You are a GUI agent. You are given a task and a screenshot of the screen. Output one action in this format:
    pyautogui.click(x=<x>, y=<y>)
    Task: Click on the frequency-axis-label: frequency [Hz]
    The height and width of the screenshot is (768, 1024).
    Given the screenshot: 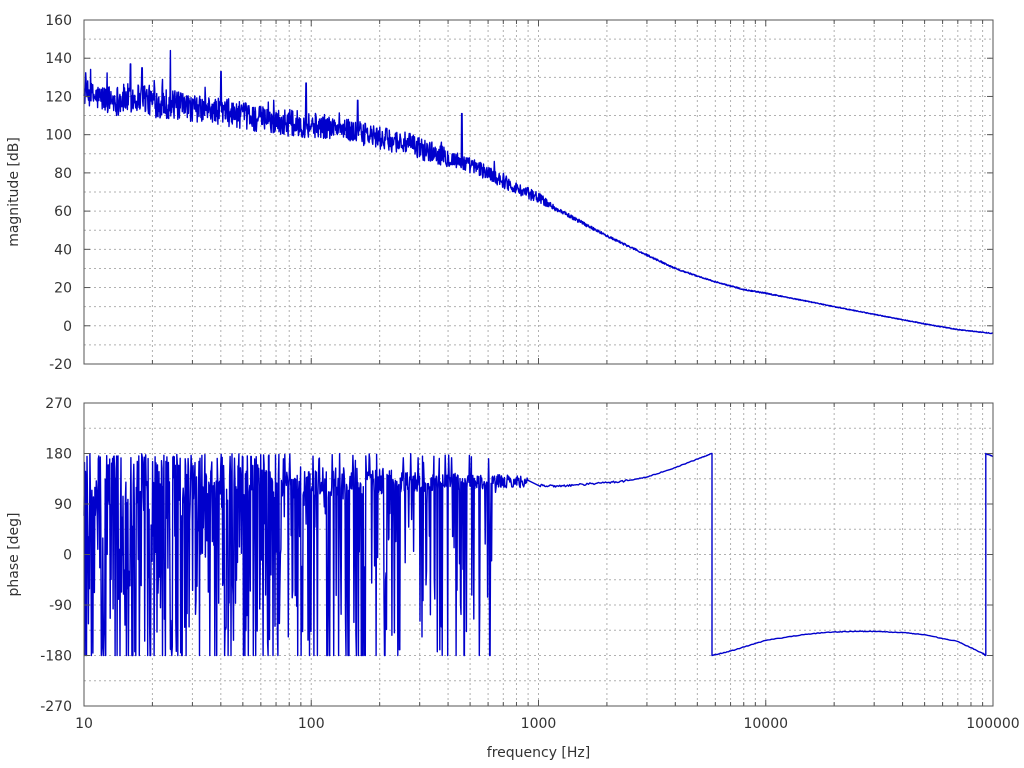 What is the action you would take?
    pyautogui.click(x=538, y=753)
    